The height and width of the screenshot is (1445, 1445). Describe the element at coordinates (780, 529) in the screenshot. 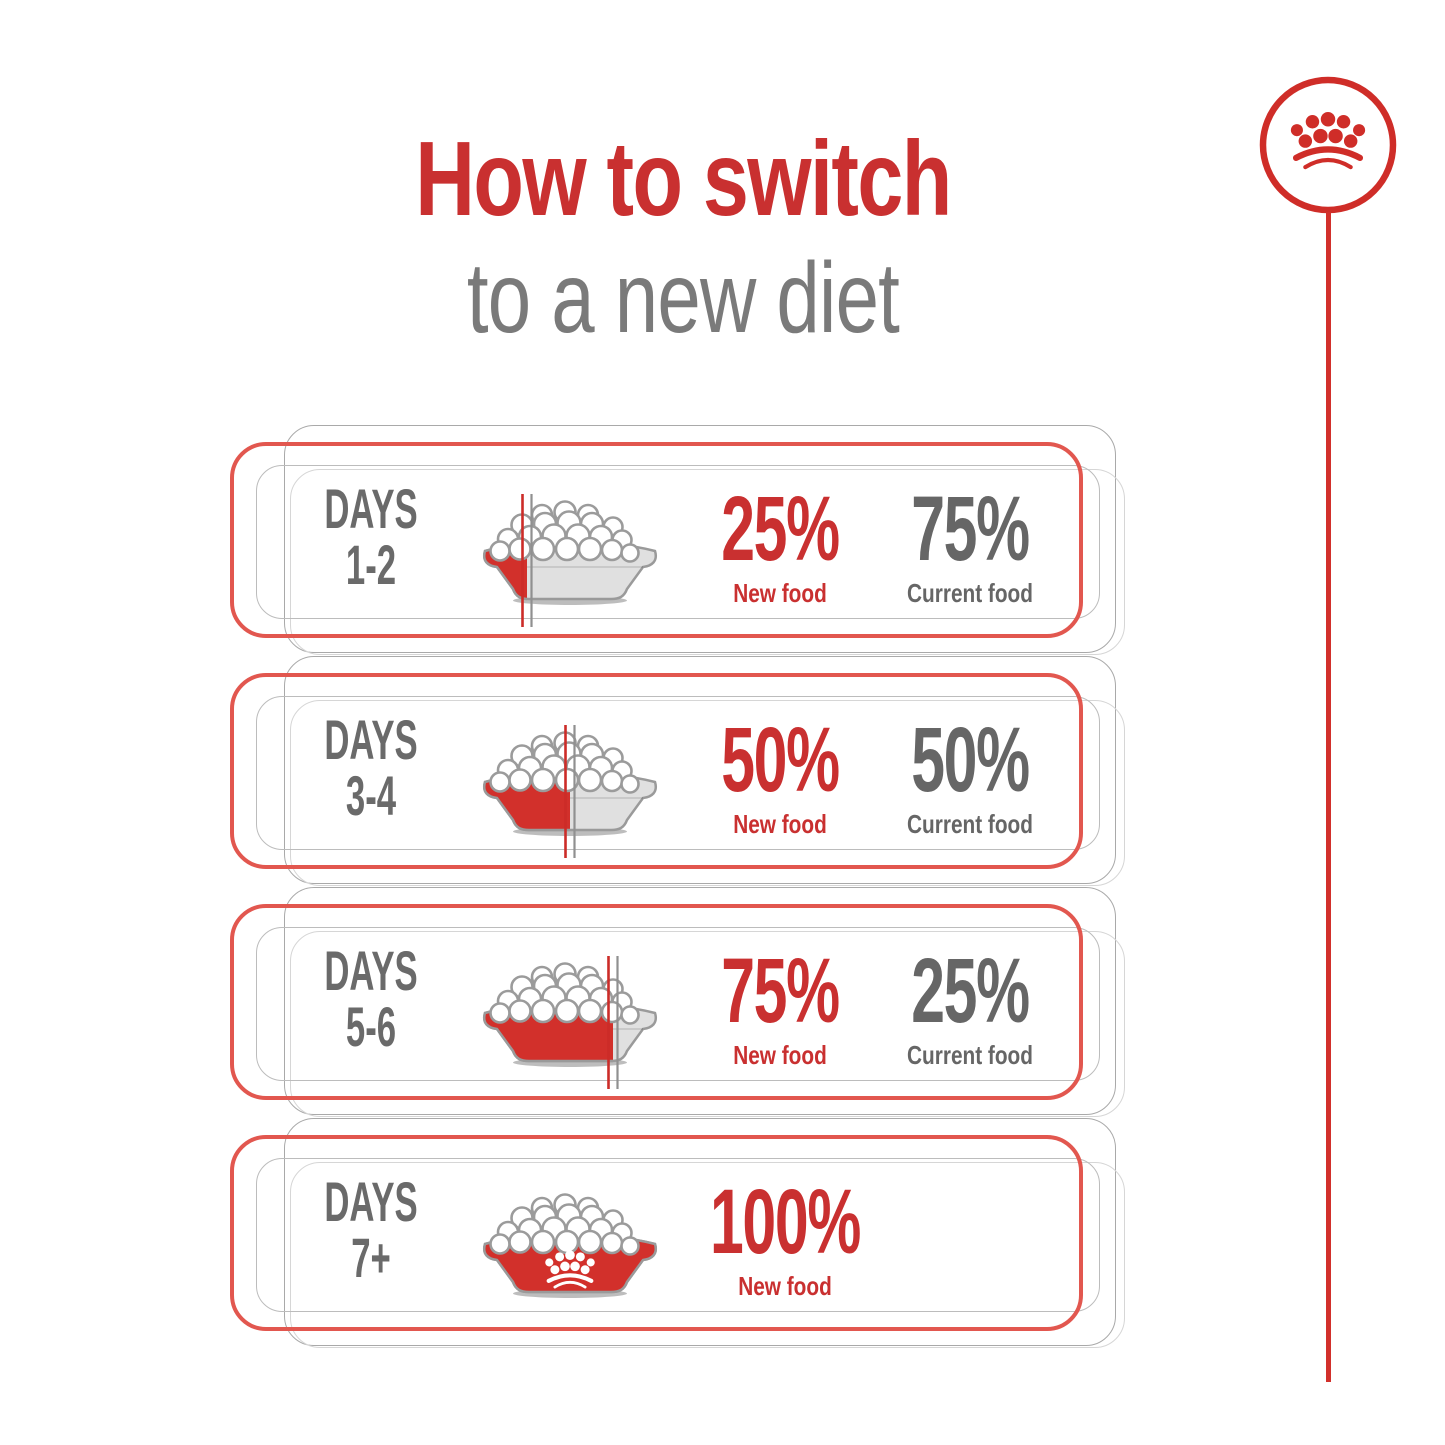

I see `new-food-percent: 25%` at that location.